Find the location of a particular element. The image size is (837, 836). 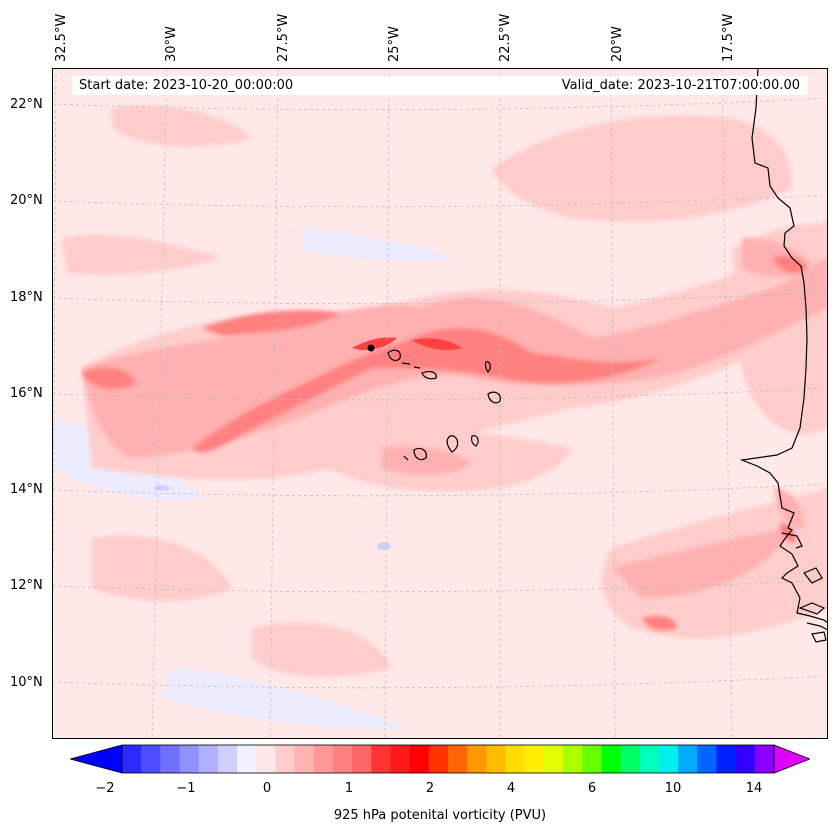

lat-label-10n: 10°N is located at coordinates (26, 682).